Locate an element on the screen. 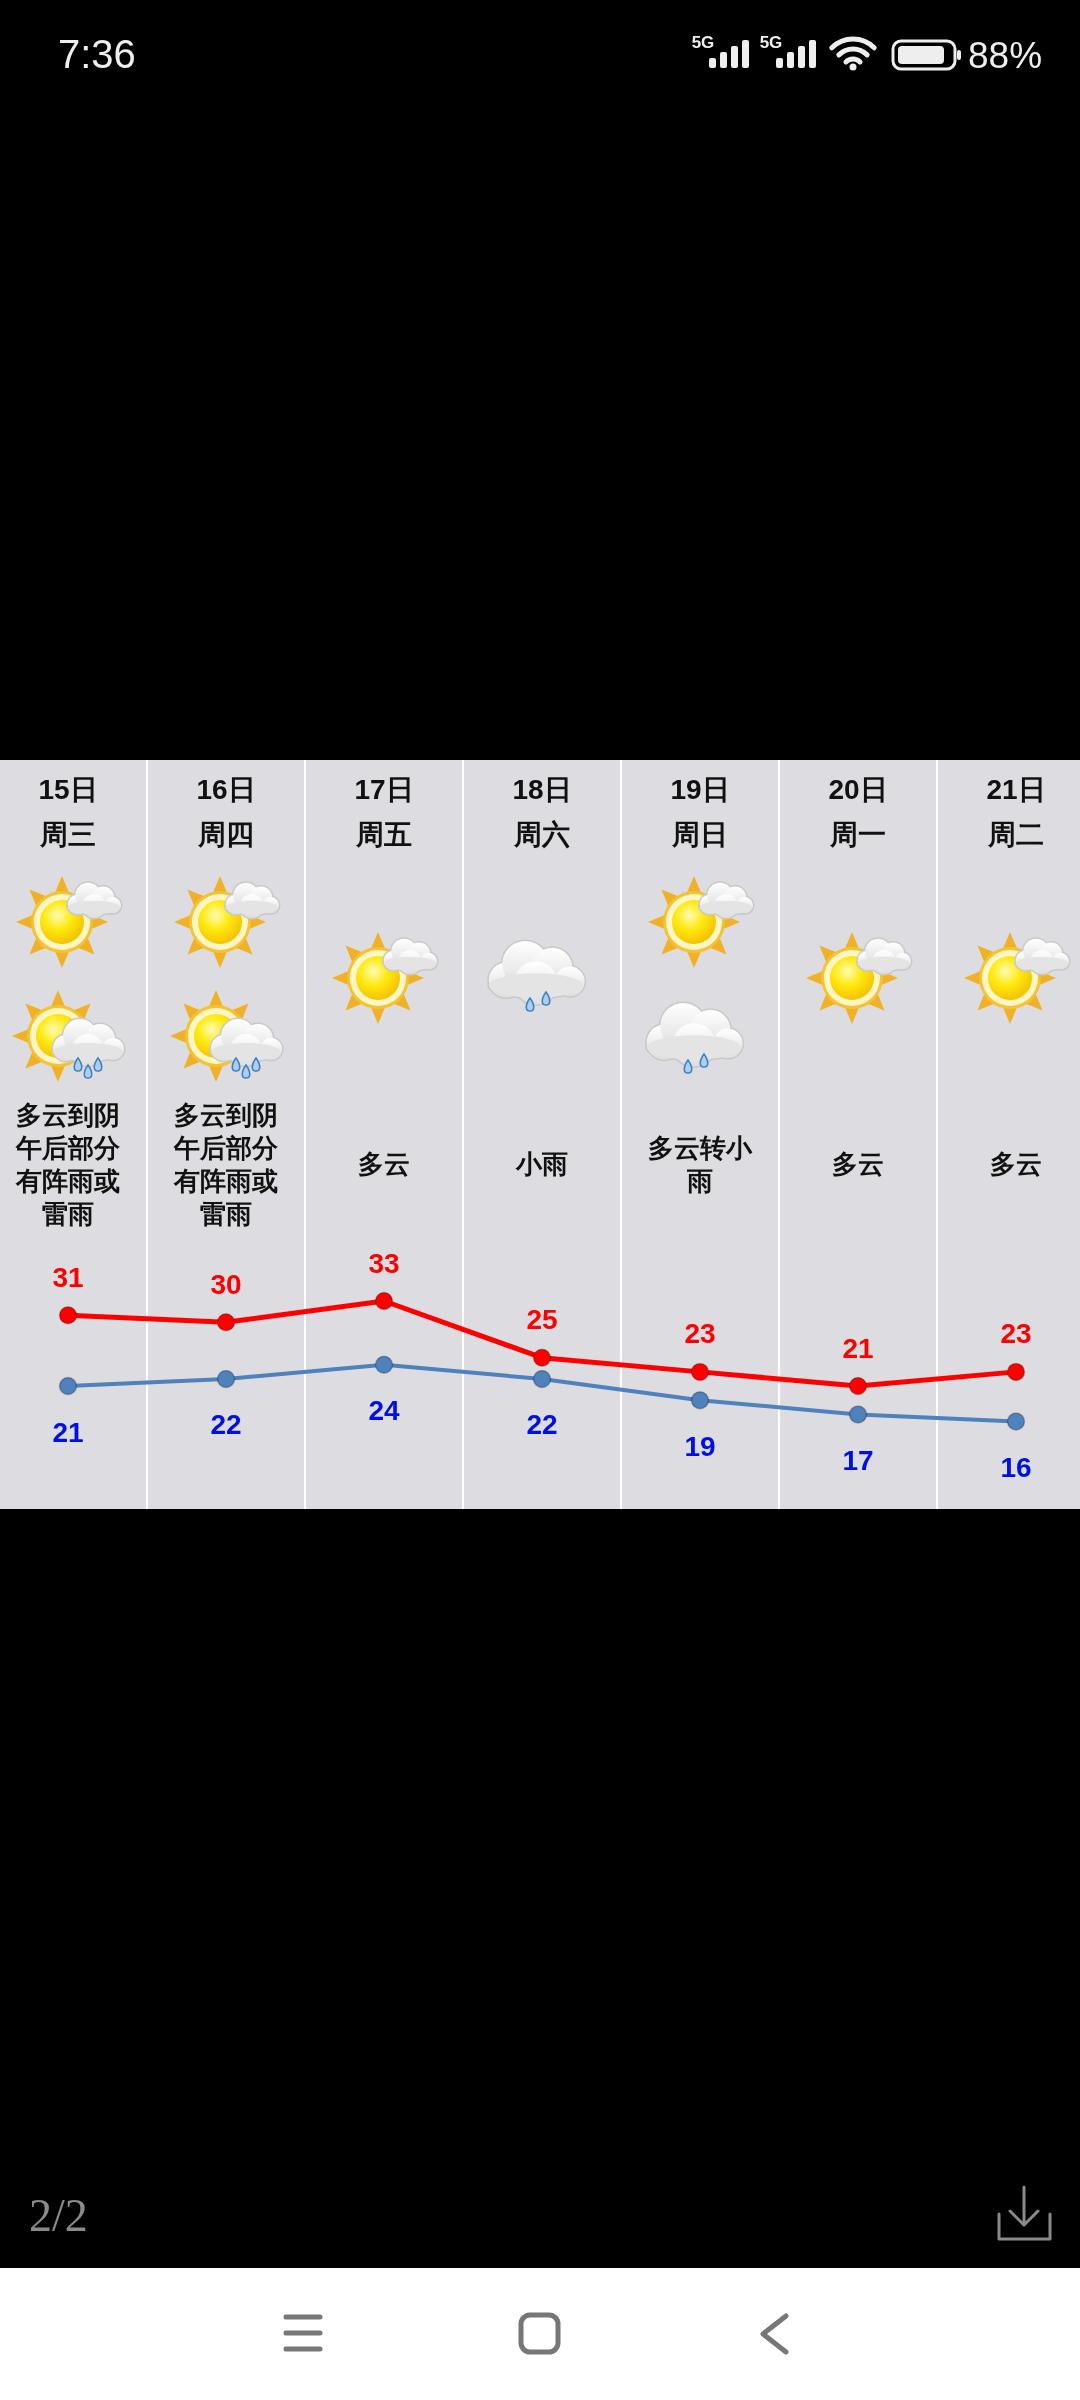 The height and width of the screenshot is (2400, 1080). text: 7:36 is located at coordinates (97, 54).